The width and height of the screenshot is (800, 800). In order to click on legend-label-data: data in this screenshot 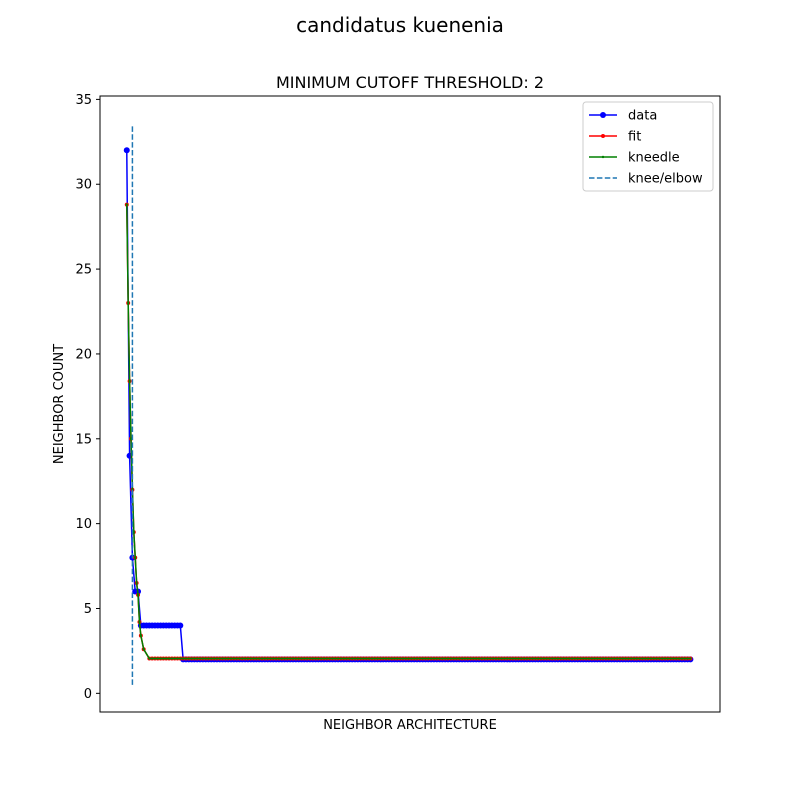, I will do `click(642, 116)`.